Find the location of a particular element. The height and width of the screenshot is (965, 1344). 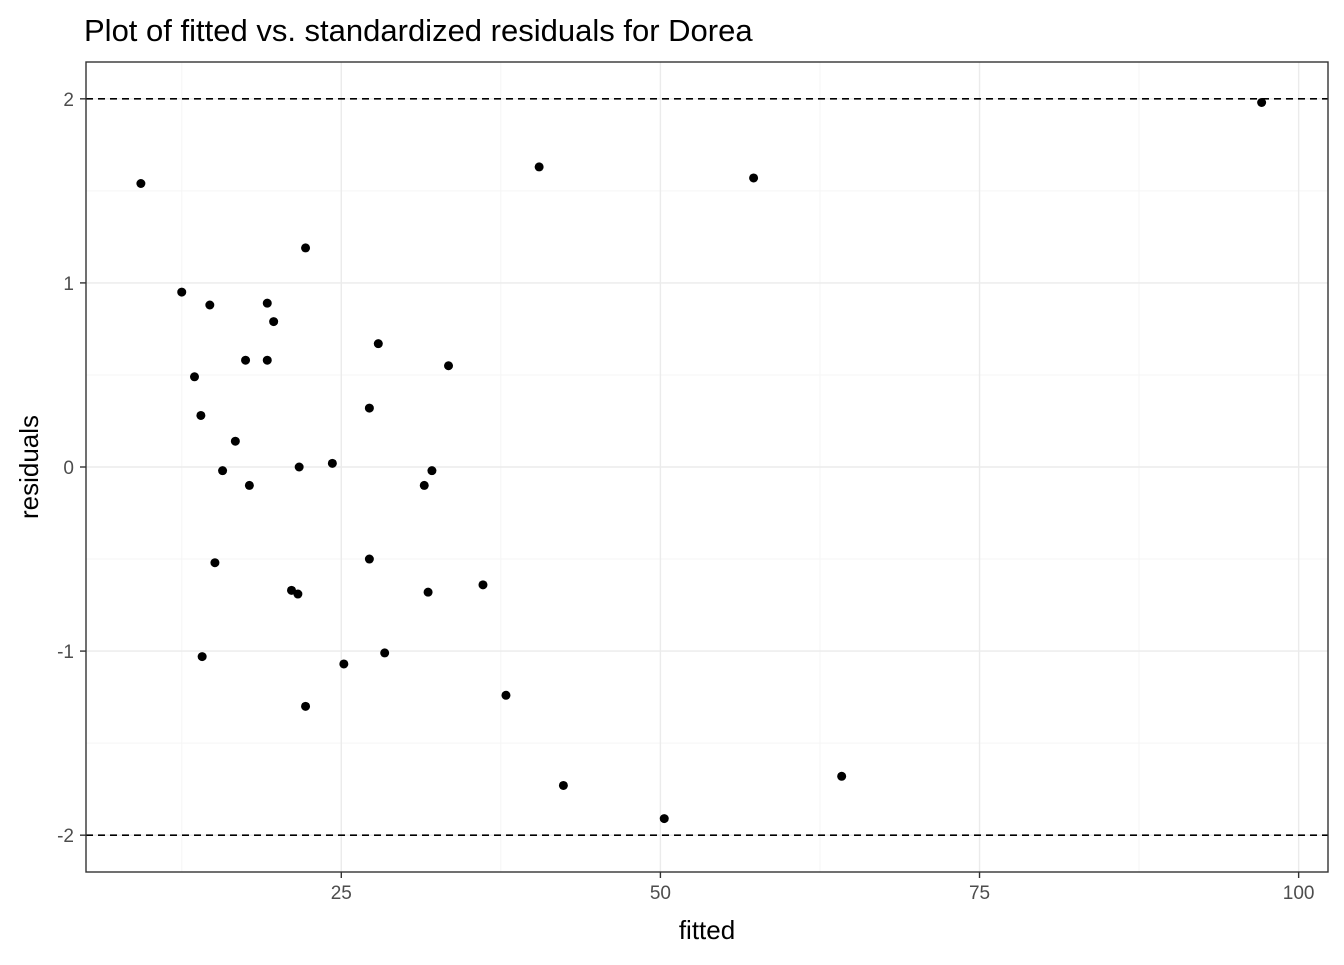

x-axis-ticks: 25 50 75 100 is located at coordinates (823, 888).